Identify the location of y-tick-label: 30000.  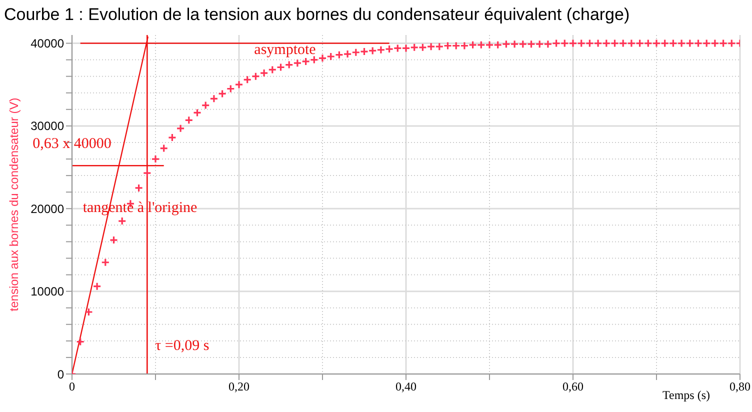
(47, 126).